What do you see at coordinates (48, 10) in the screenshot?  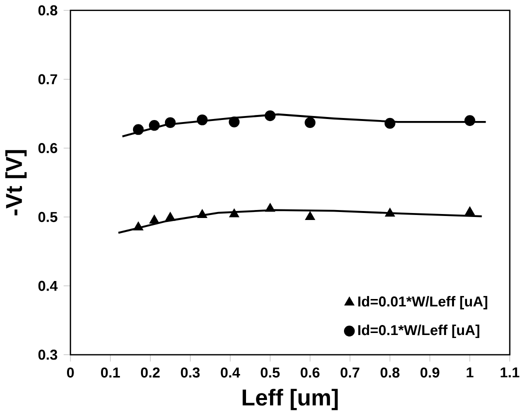 I see `y-tick-label: 0.8` at bounding box center [48, 10].